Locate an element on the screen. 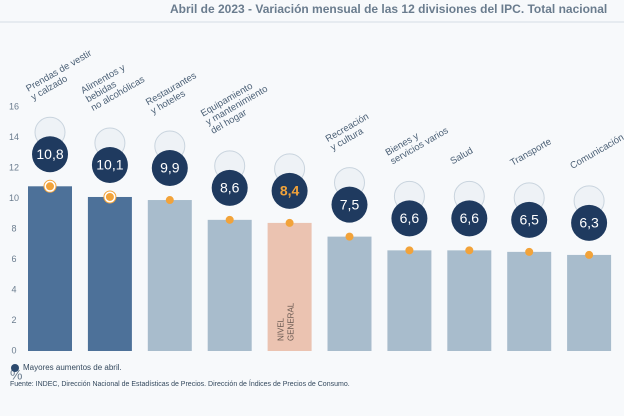  y-tick-label: 8 is located at coordinates (13, 228).